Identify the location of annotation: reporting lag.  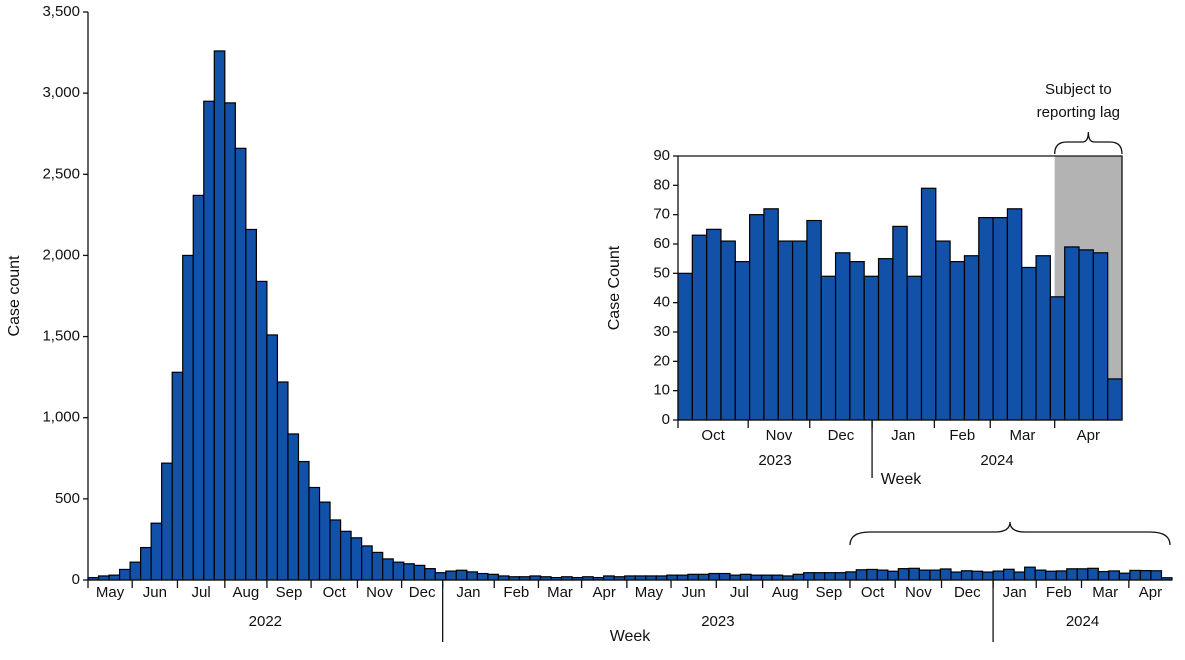
(1078, 112).